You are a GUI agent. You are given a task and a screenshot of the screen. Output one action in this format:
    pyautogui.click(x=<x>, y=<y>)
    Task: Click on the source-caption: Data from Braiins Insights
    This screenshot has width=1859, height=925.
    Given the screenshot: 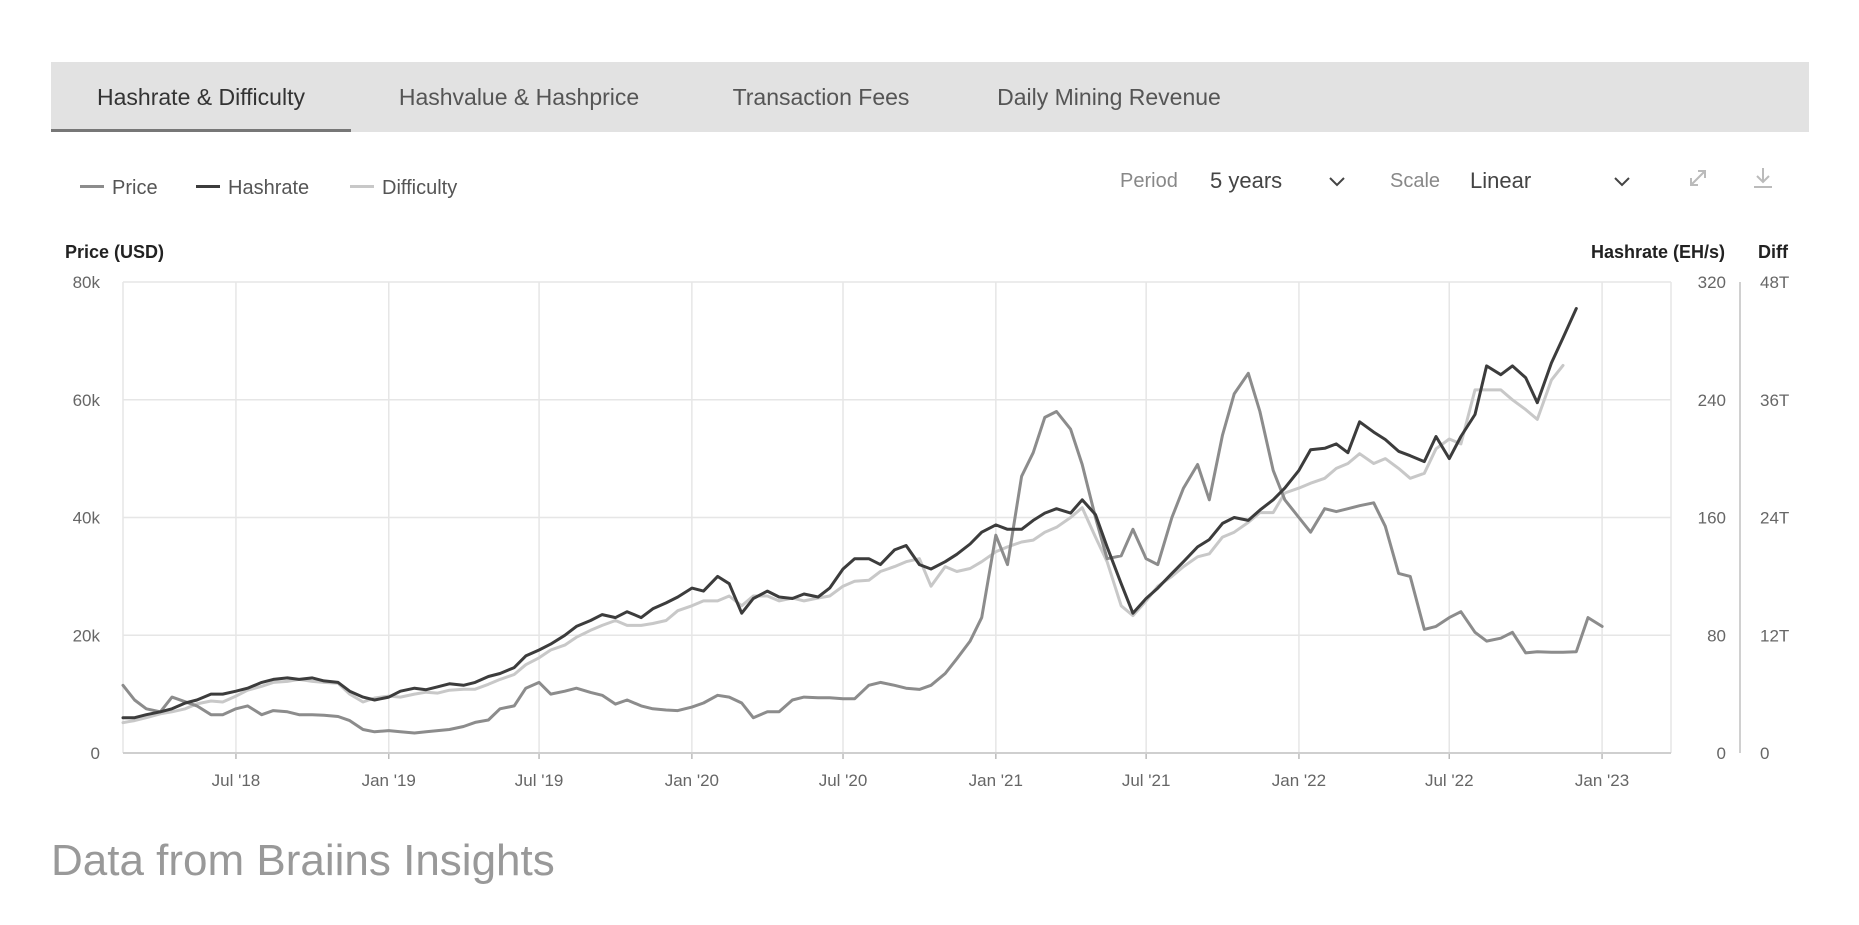 What is the action you would take?
    pyautogui.click(x=303, y=860)
    